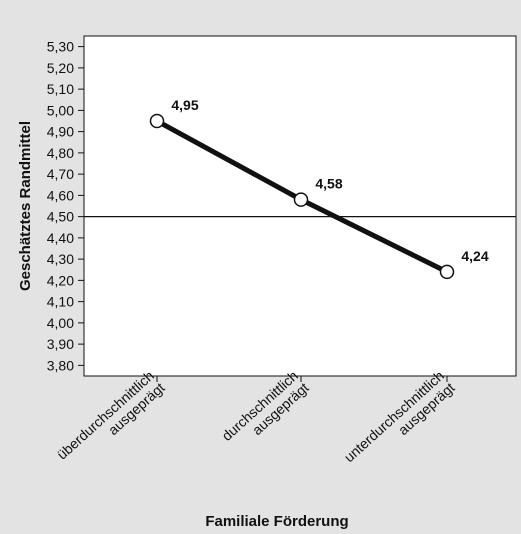 The height and width of the screenshot is (534, 521). Describe the element at coordinates (60, 344) in the screenshot. I see `y-tick-label: 3,90` at that location.